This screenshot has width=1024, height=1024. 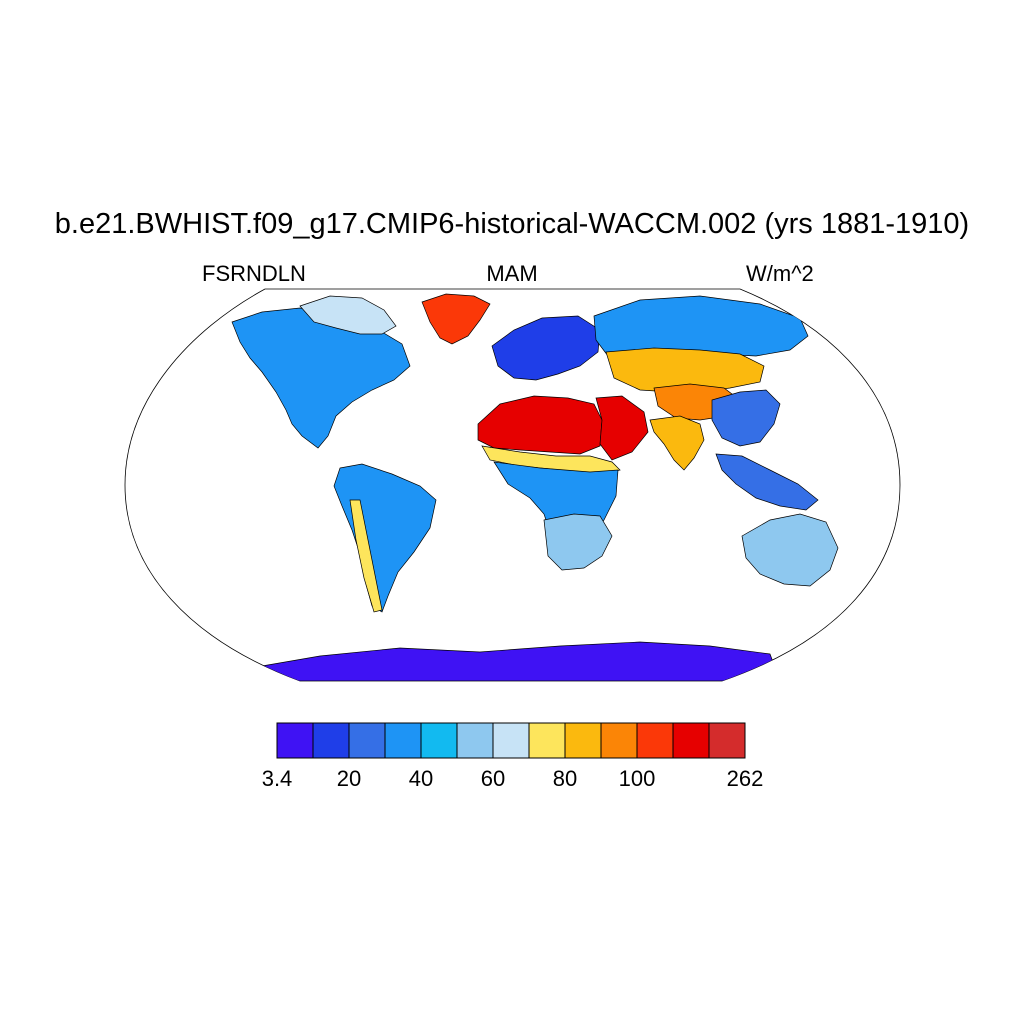 What do you see at coordinates (746, 418) in the screenshot?
I see `region-east-asia` at bounding box center [746, 418].